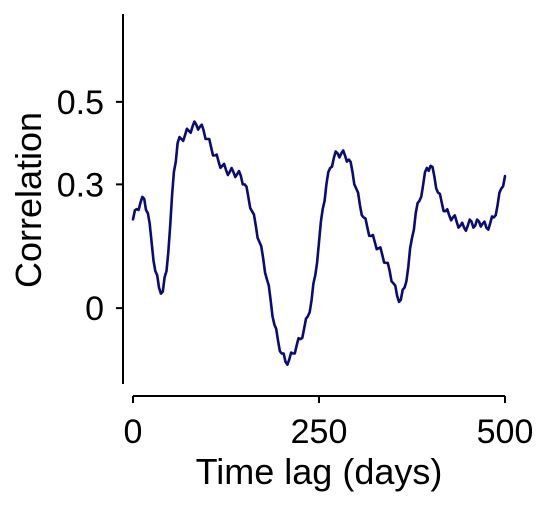  Describe the element at coordinates (133, 432) in the screenshot. I see `x-tick-label: 0` at that location.